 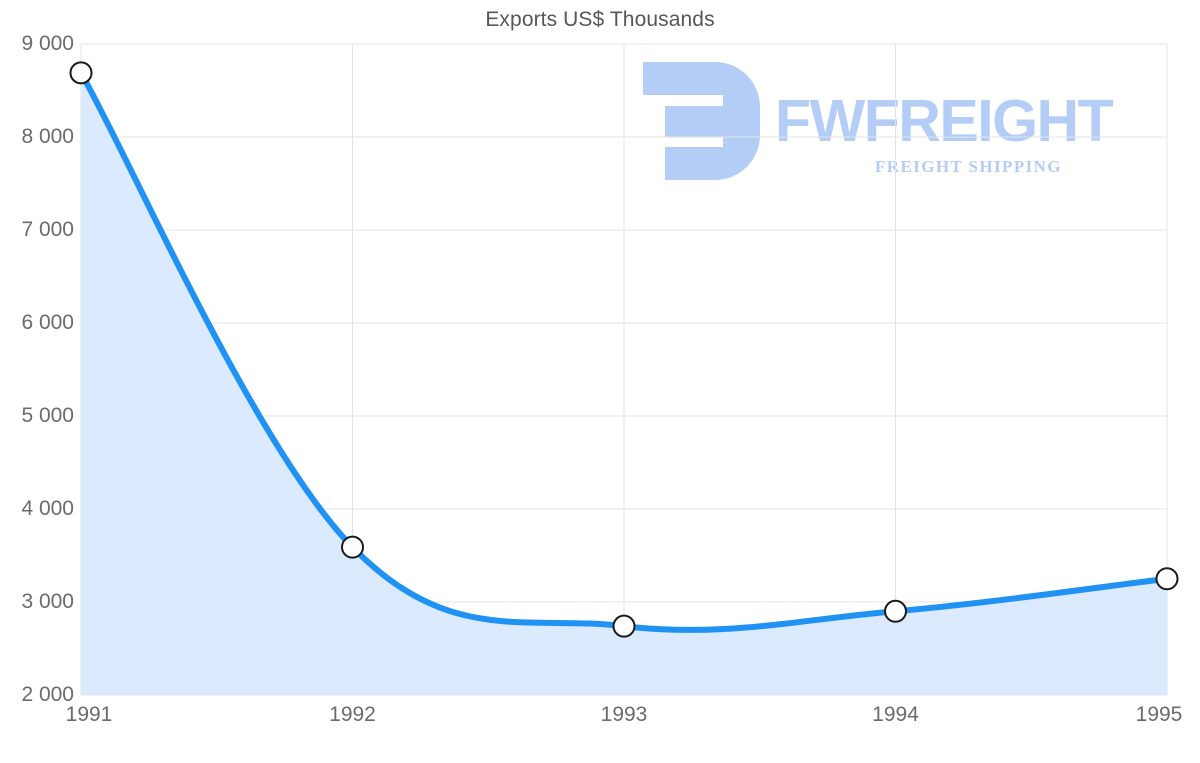 What do you see at coordinates (47, 229) in the screenshot?
I see `y-axis-tick-label: 7 000` at bounding box center [47, 229].